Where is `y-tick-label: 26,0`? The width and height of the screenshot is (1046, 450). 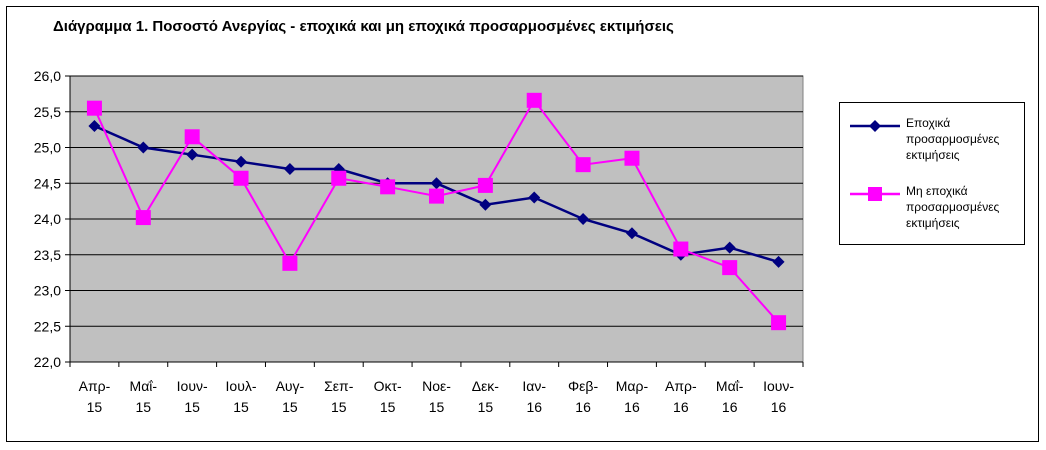
y-tick-label: 26,0 is located at coordinates (47, 76).